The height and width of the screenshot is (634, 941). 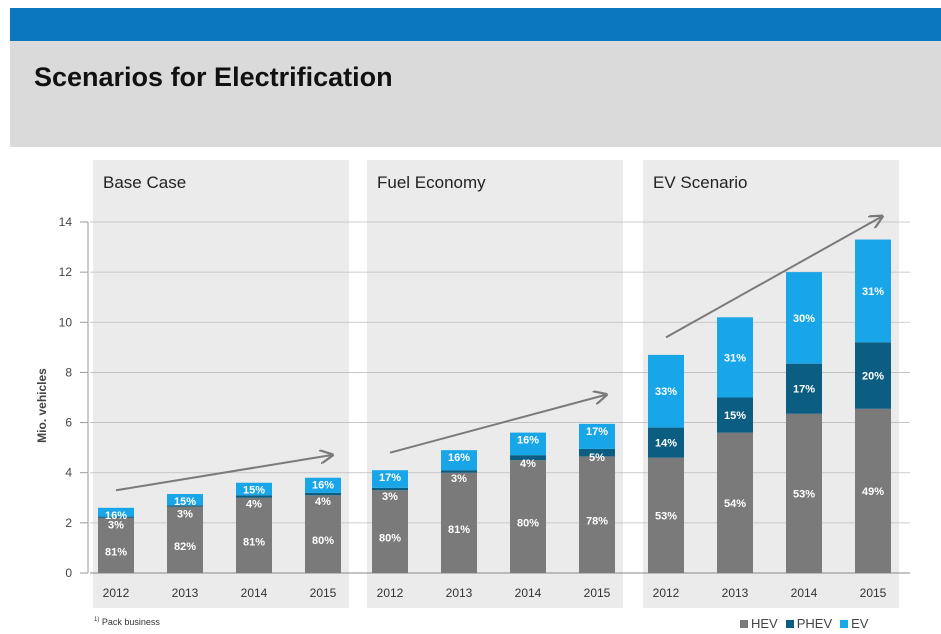 What do you see at coordinates (700, 182) in the screenshot?
I see `scenario-title: EV Scenario` at bounding box center [700, 182].